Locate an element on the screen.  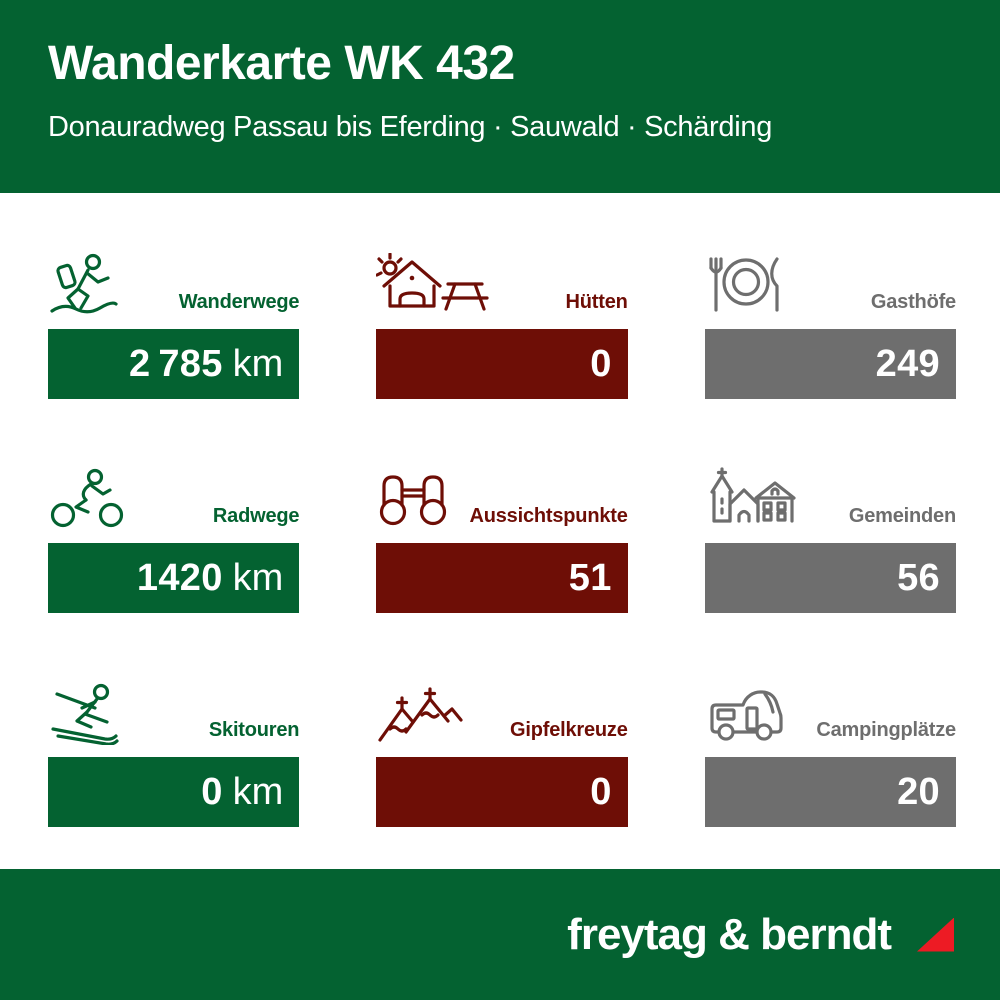
stat-bar: 249 is located at coordinates (830, 364).